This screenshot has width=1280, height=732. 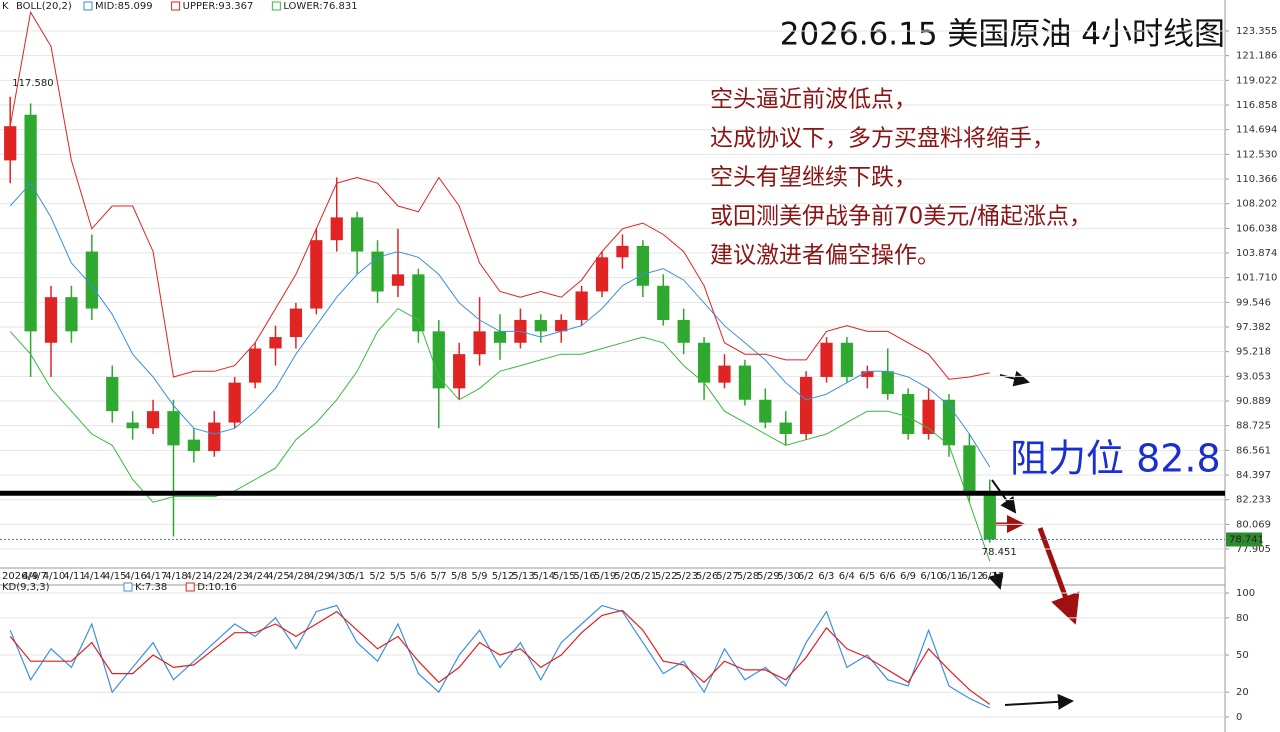 What do you see at coordinates (625, 576) in the screenshot?
I see `x-tick-label: 5/20` at bounding box center [625, 576].